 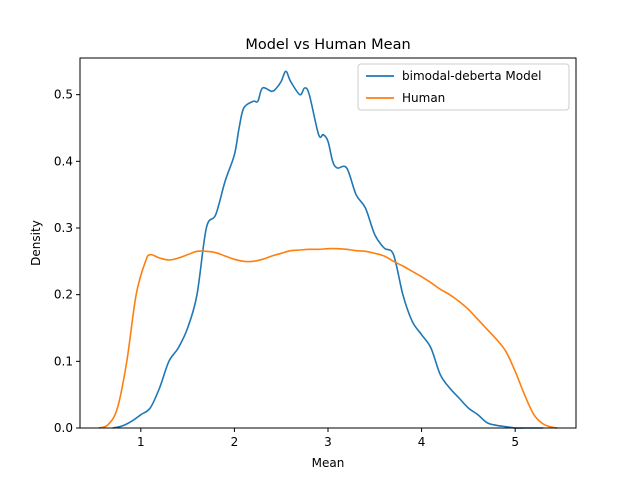 I want to click on x-tick-label: 3, so click(x=328, y=442).